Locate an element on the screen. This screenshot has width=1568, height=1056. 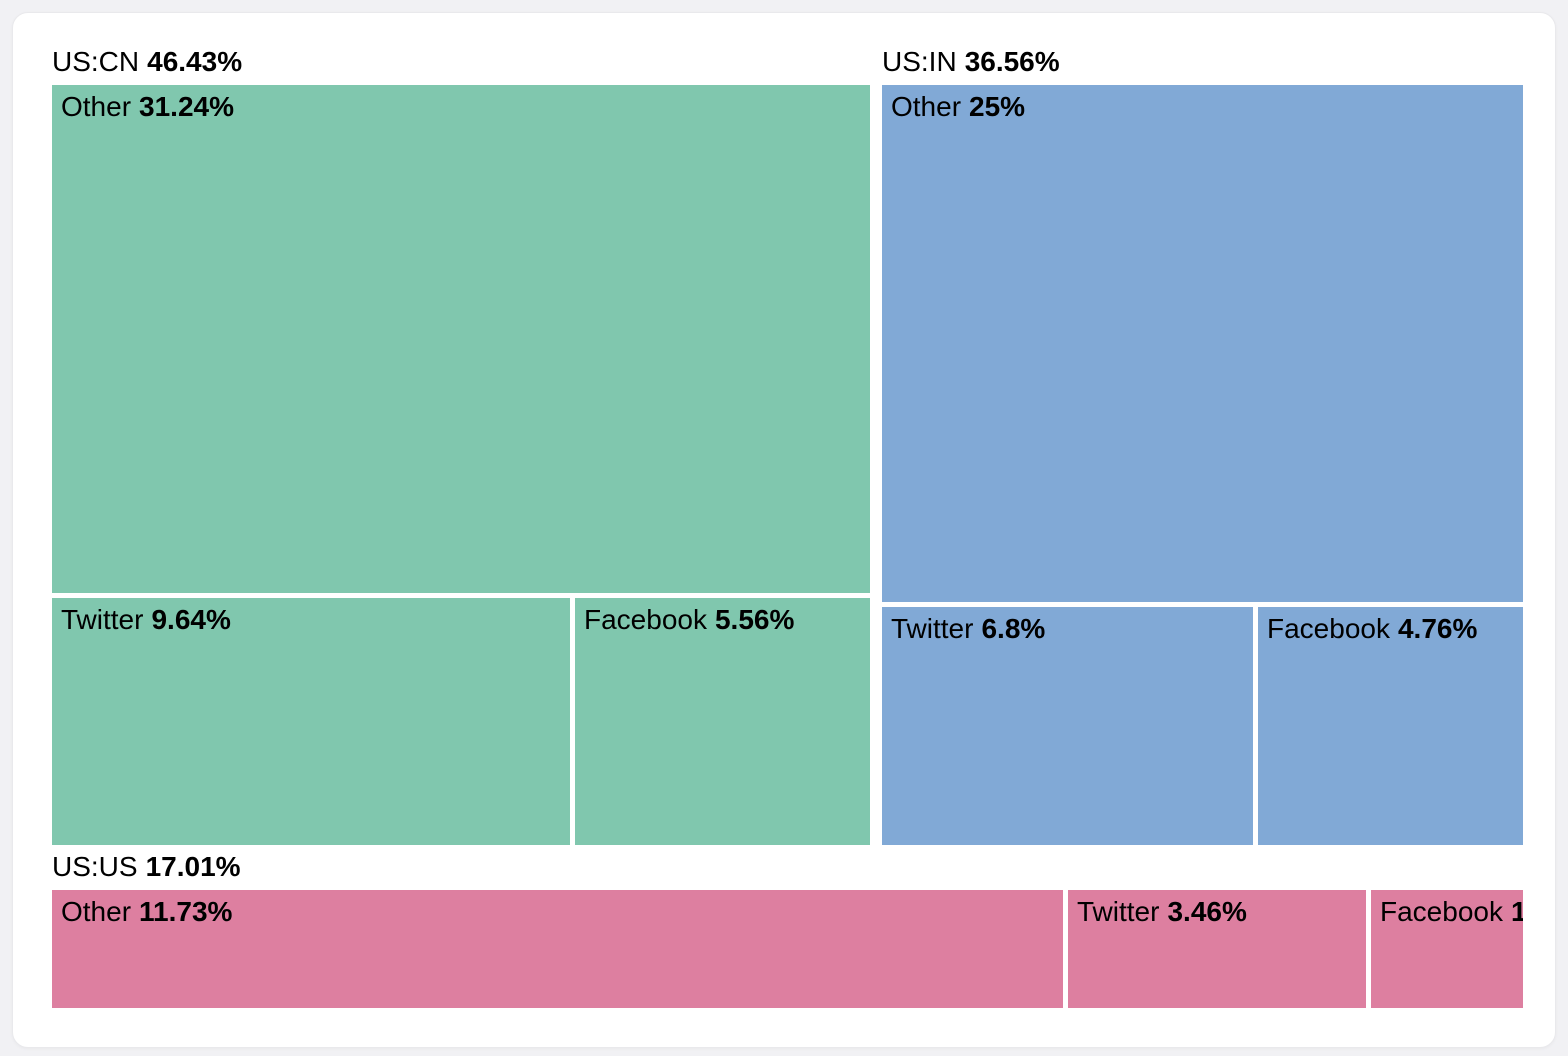
group-label: US:US is located at coordinates (95, 866).